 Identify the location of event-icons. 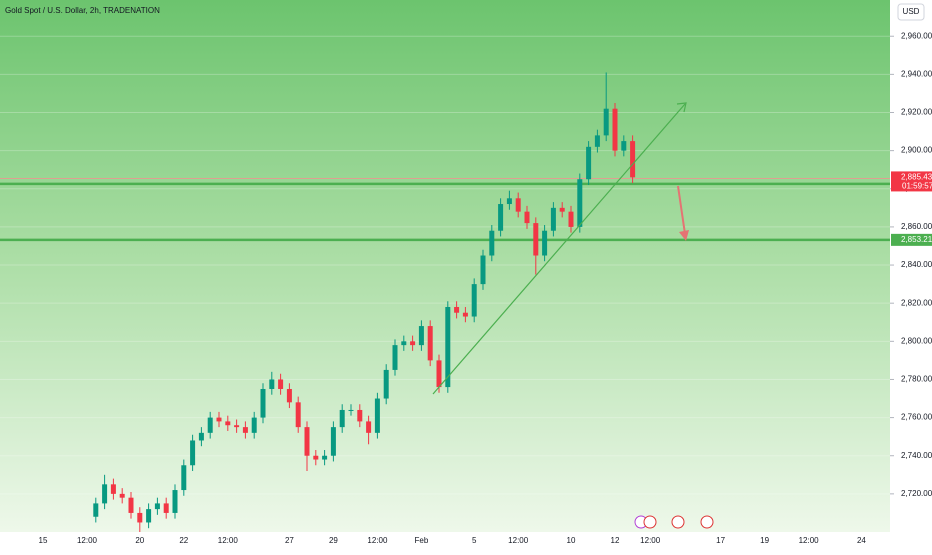
(674, 522).